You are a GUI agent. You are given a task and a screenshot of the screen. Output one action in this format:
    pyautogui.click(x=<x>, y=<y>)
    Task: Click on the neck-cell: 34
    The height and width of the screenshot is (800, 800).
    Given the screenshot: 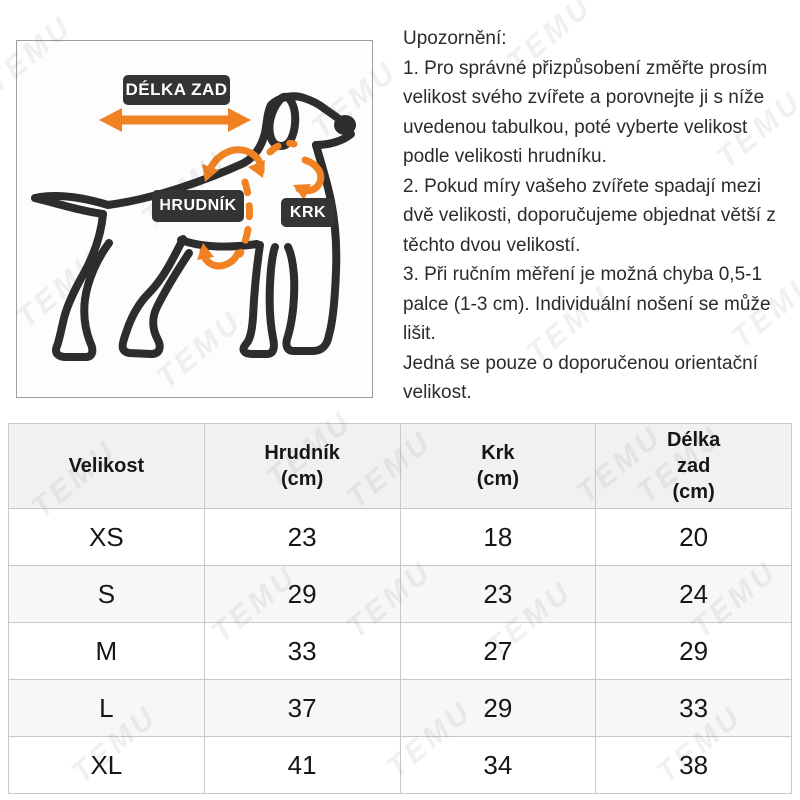 What is the action you would take?
    pyautogui.click(x=498, y=765)
    